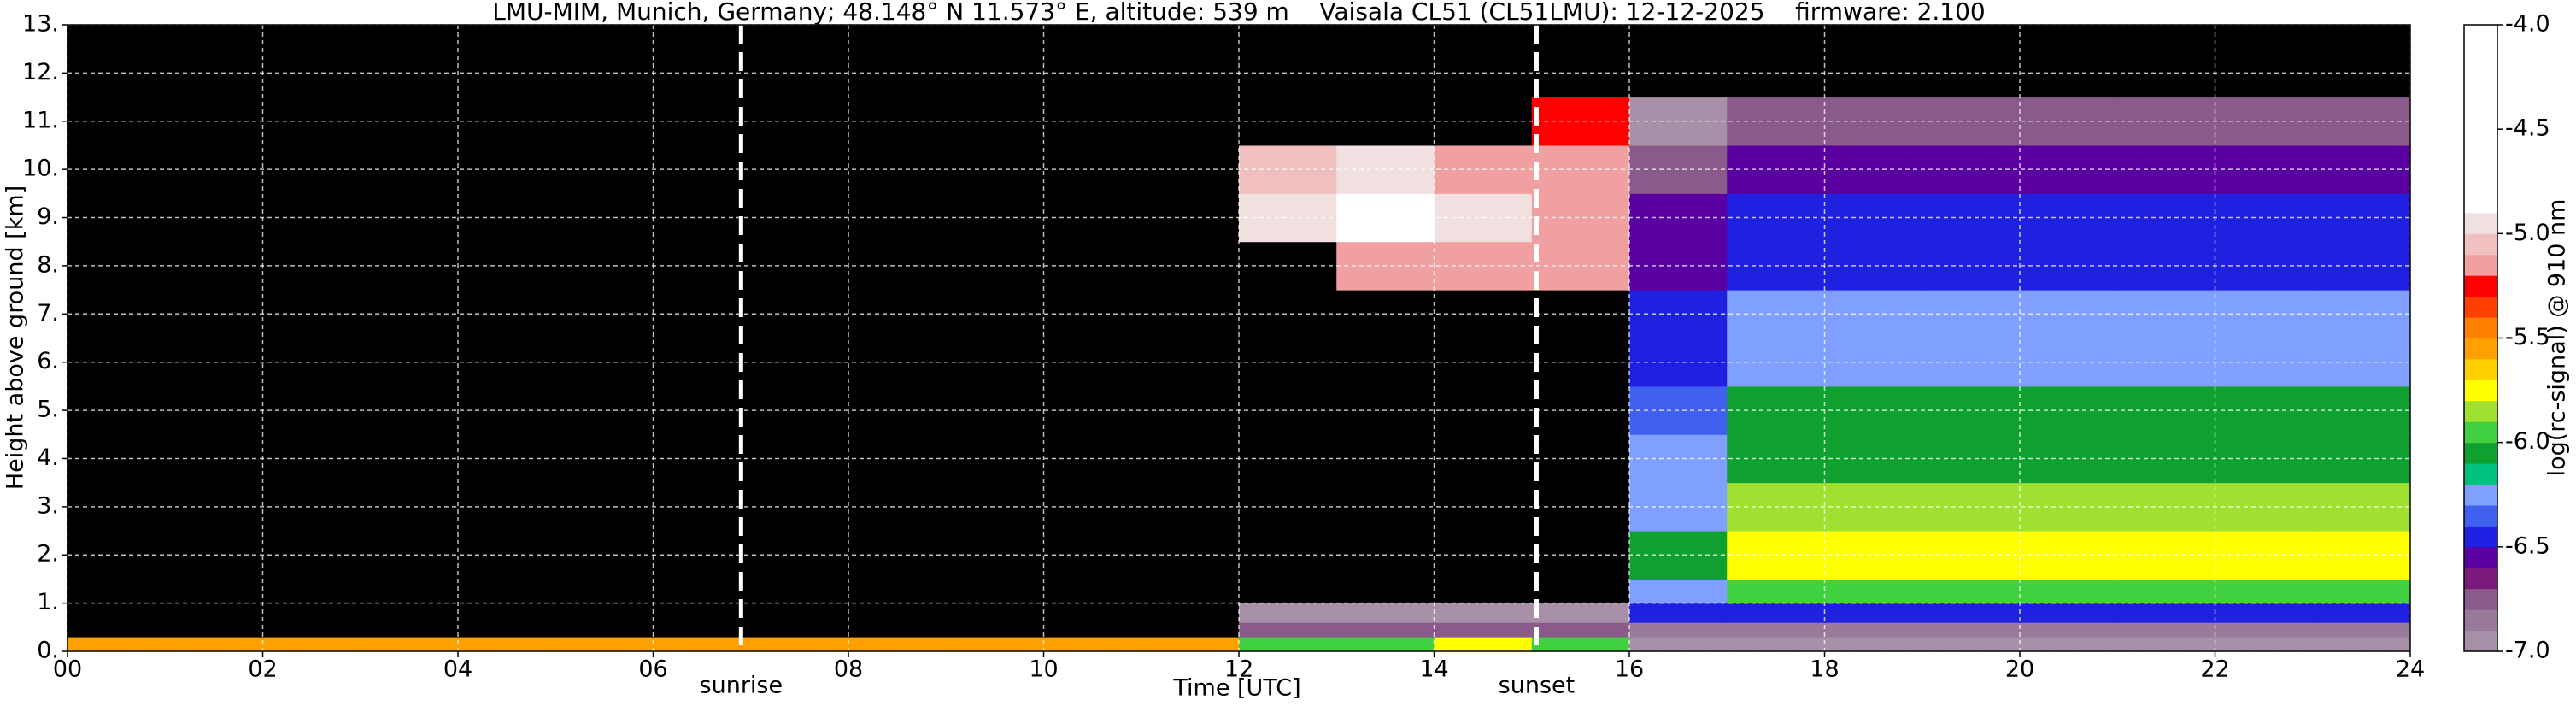 The height and width of the screenshot is (706, 2576). Describe the element at coordinates (40, 72) in the screenshot. I see `y-tick-label: 12.` at that location.